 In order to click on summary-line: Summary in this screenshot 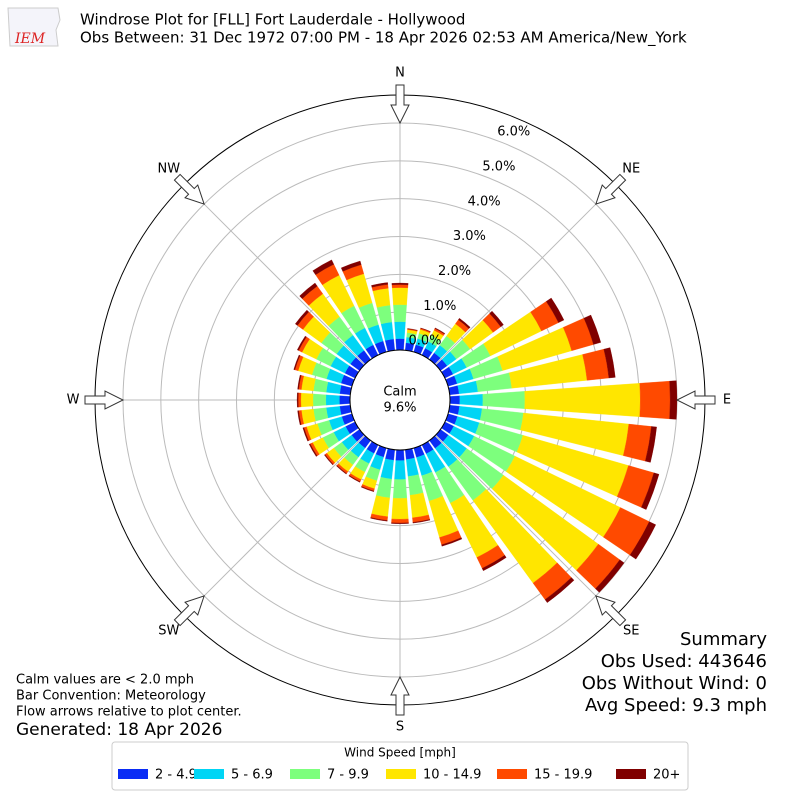, I will do `click(723, 639)`.